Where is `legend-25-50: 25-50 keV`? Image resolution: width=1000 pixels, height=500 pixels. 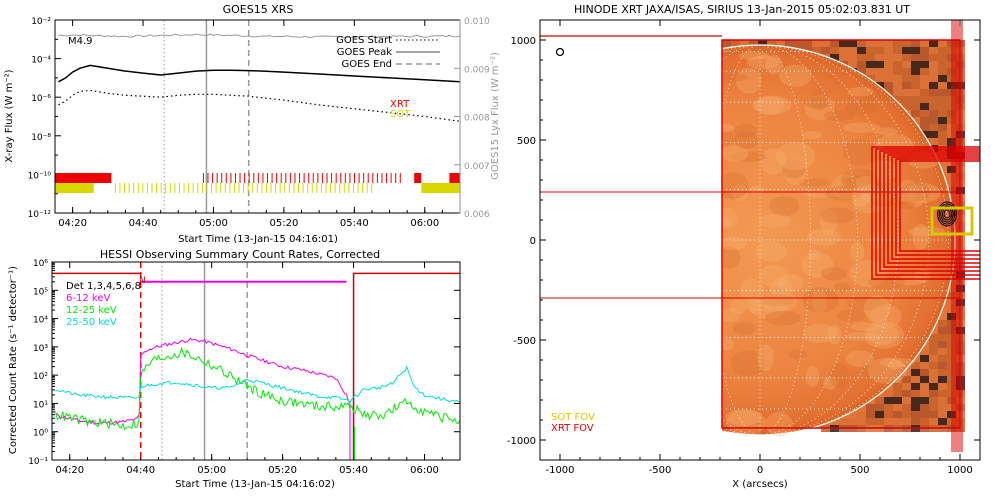
legend-25-50: 25-50 keV is located at coordinates (91, 322).